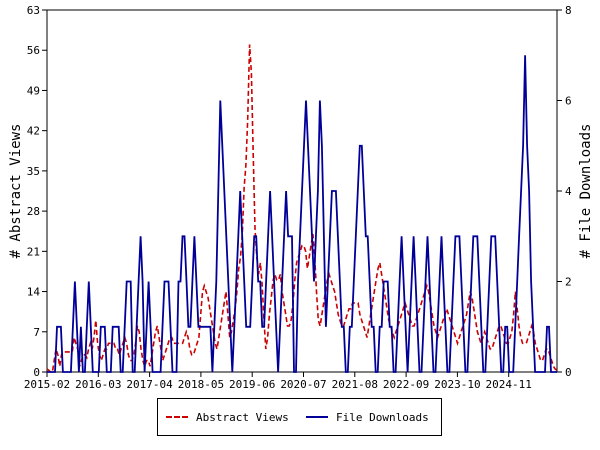 This screenshot has height=450, width=600. Describe the element at coordinates (406, 384) in the screenshot. I see `x-tick-label: 2022-09` at that location.